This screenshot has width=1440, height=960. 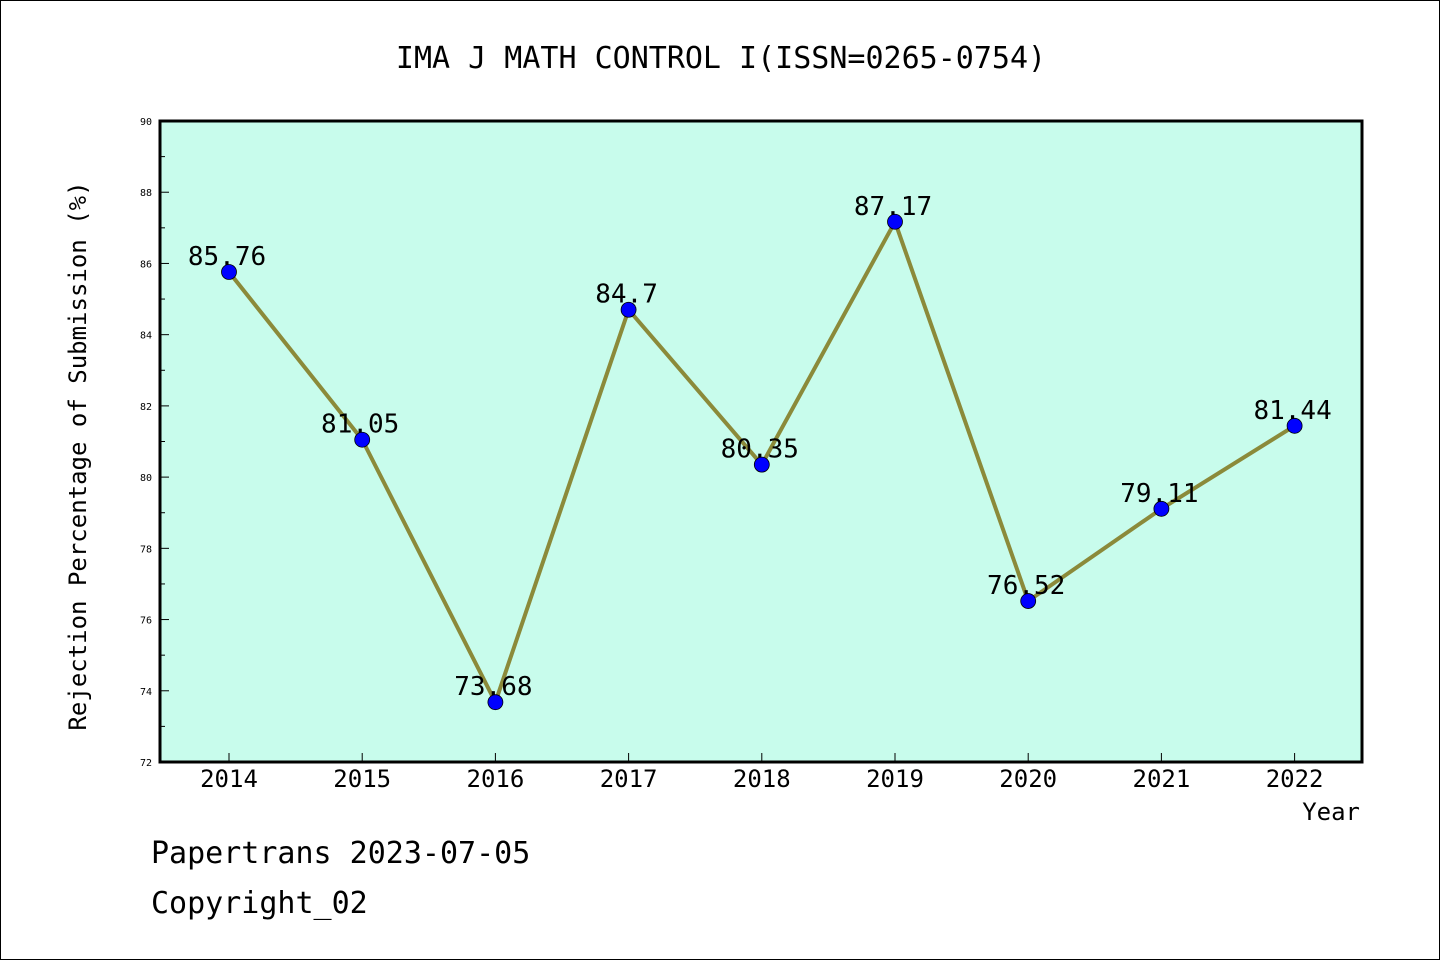 What do you see at coordinates (341, 853) in the screenshot?
I see `footer-source: Papertrans 2023-07-05` at bounding box center [341, 853].